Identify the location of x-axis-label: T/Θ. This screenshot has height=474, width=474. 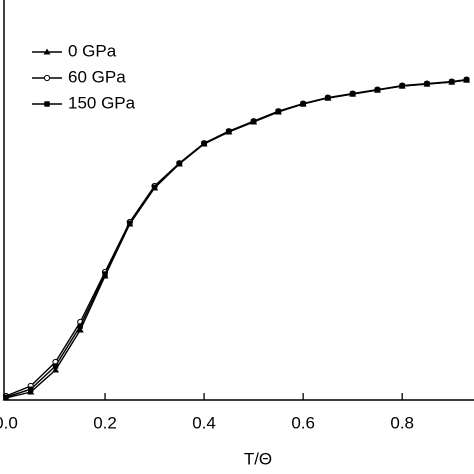
(258, 458).